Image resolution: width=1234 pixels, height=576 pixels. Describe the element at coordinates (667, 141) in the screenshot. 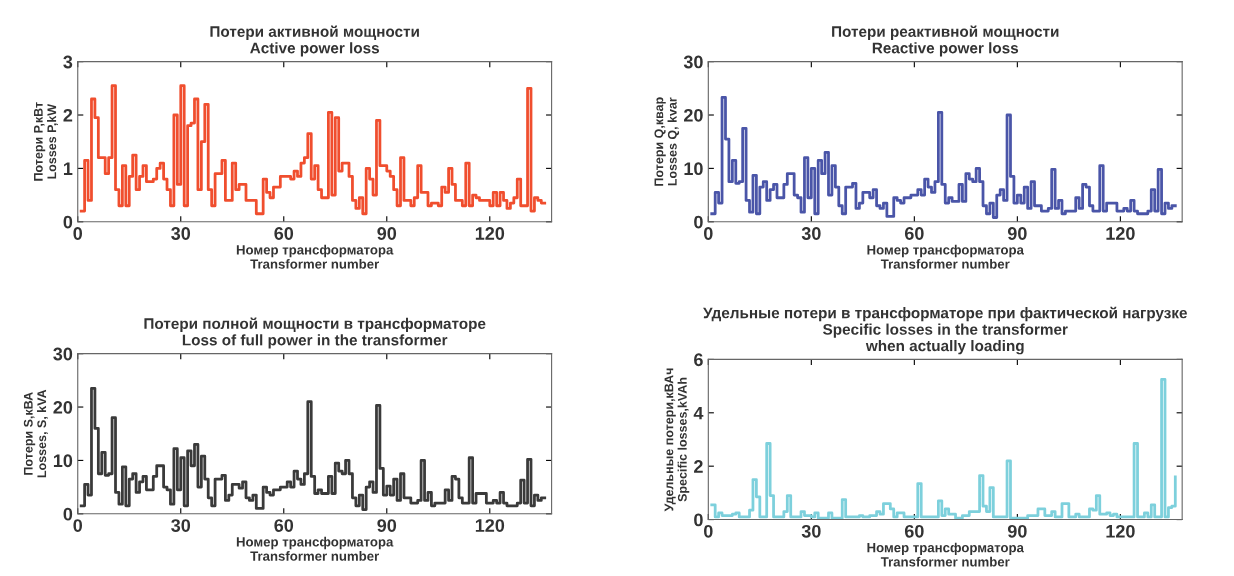

I see `y-axis-title: Потери Q,квар Losses Q, kvar` at that location.